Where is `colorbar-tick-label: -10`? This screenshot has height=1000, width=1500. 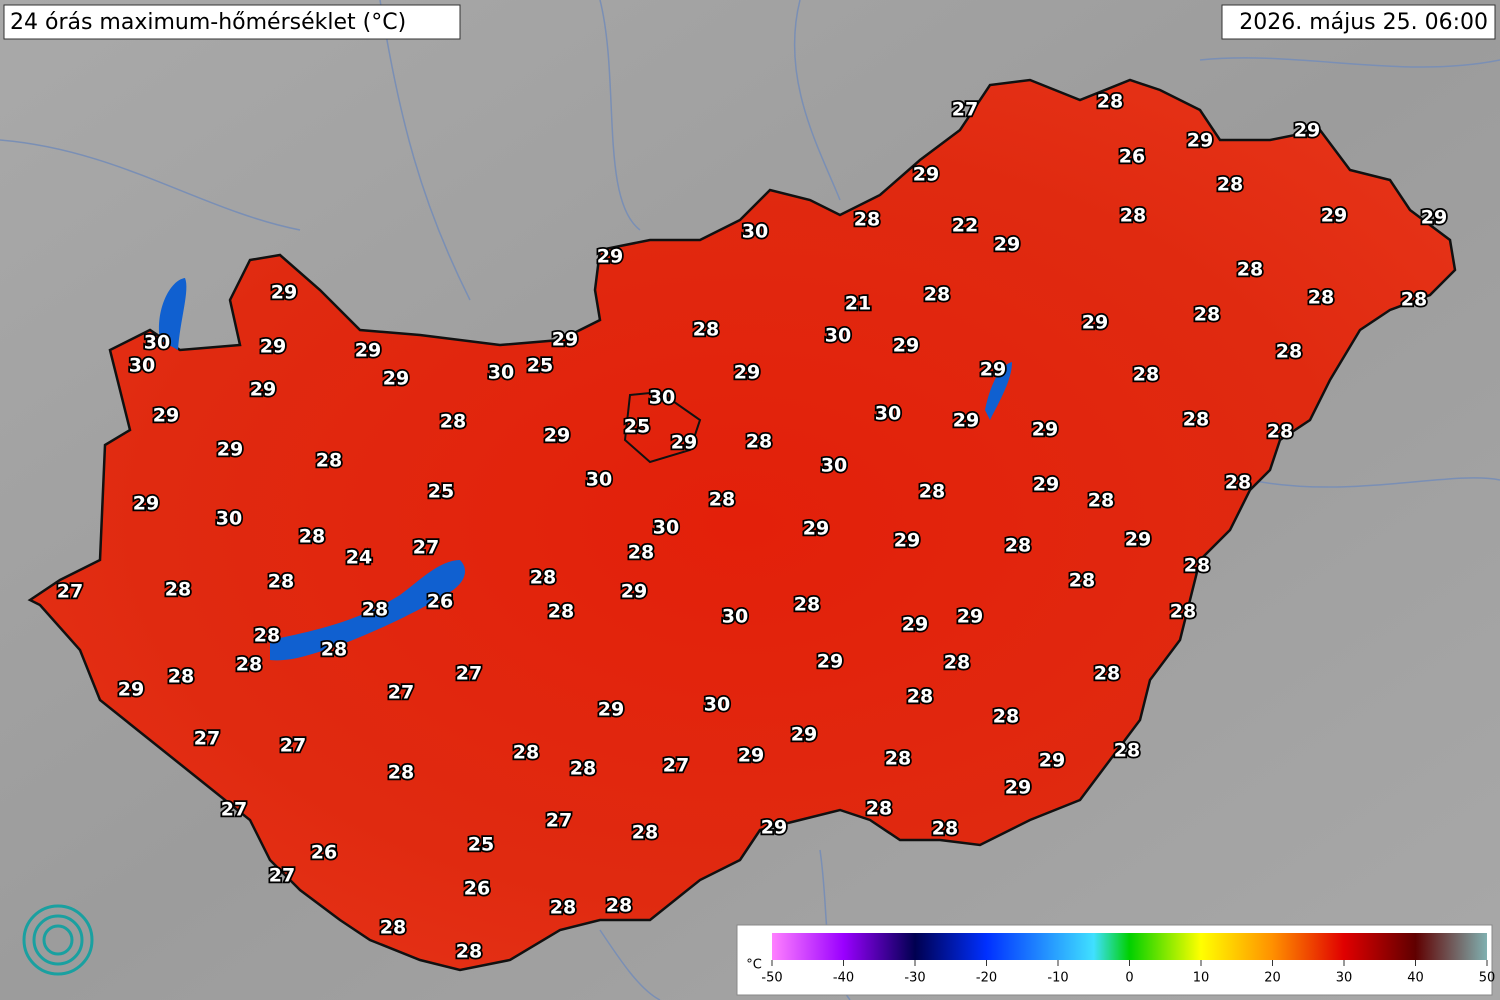 colorbar-tick-label: -10 is located at coordinates (1057, 978).